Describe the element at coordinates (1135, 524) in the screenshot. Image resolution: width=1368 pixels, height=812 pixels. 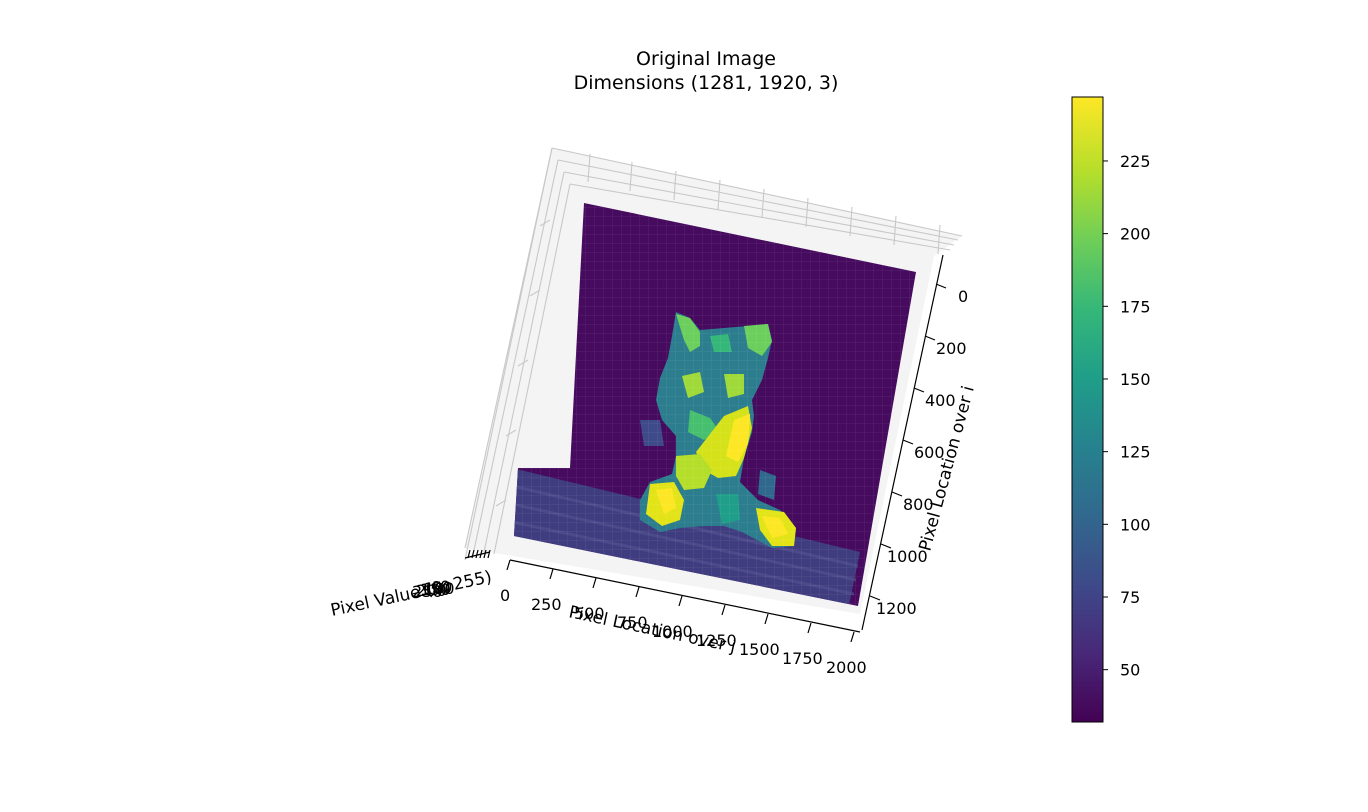
I see `colorbar-tick-label: 100` at that location.